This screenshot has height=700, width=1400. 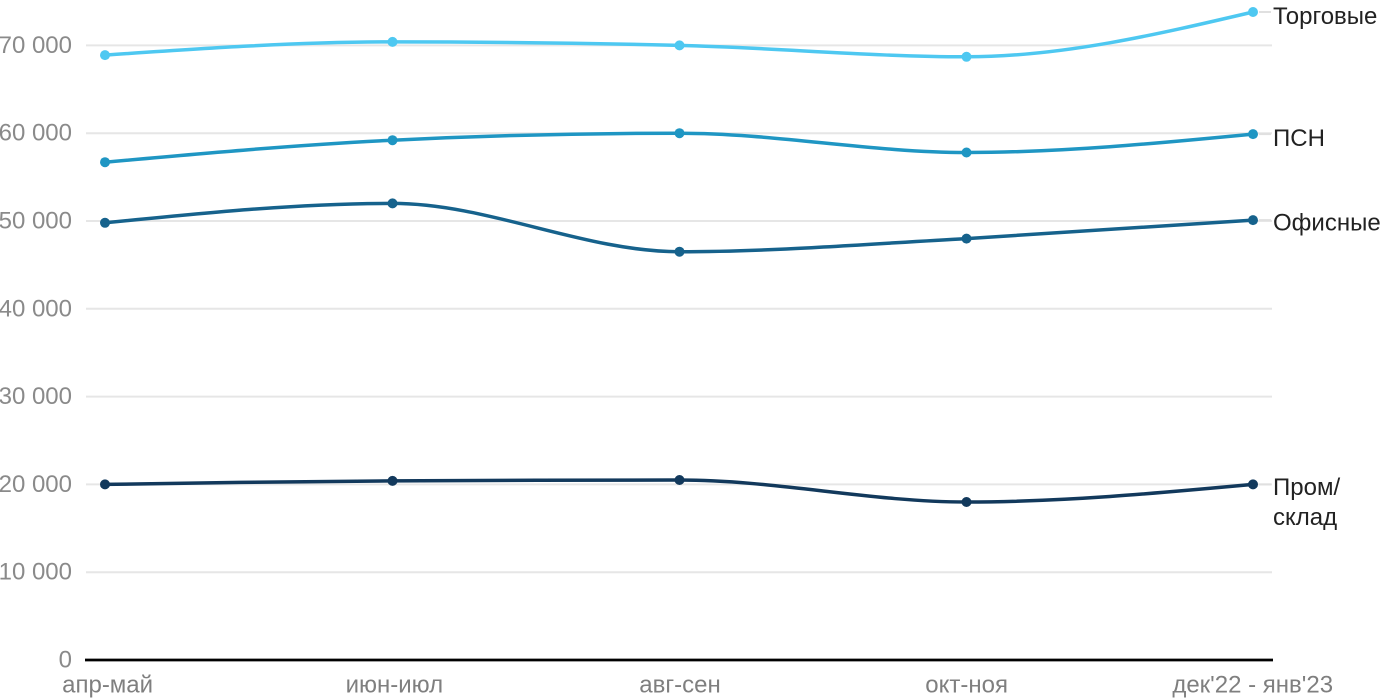 What do you see at coordinates (1305, 517) in the screenshot?
I see `svg-text: склад` at bounding box center [1305, 517].